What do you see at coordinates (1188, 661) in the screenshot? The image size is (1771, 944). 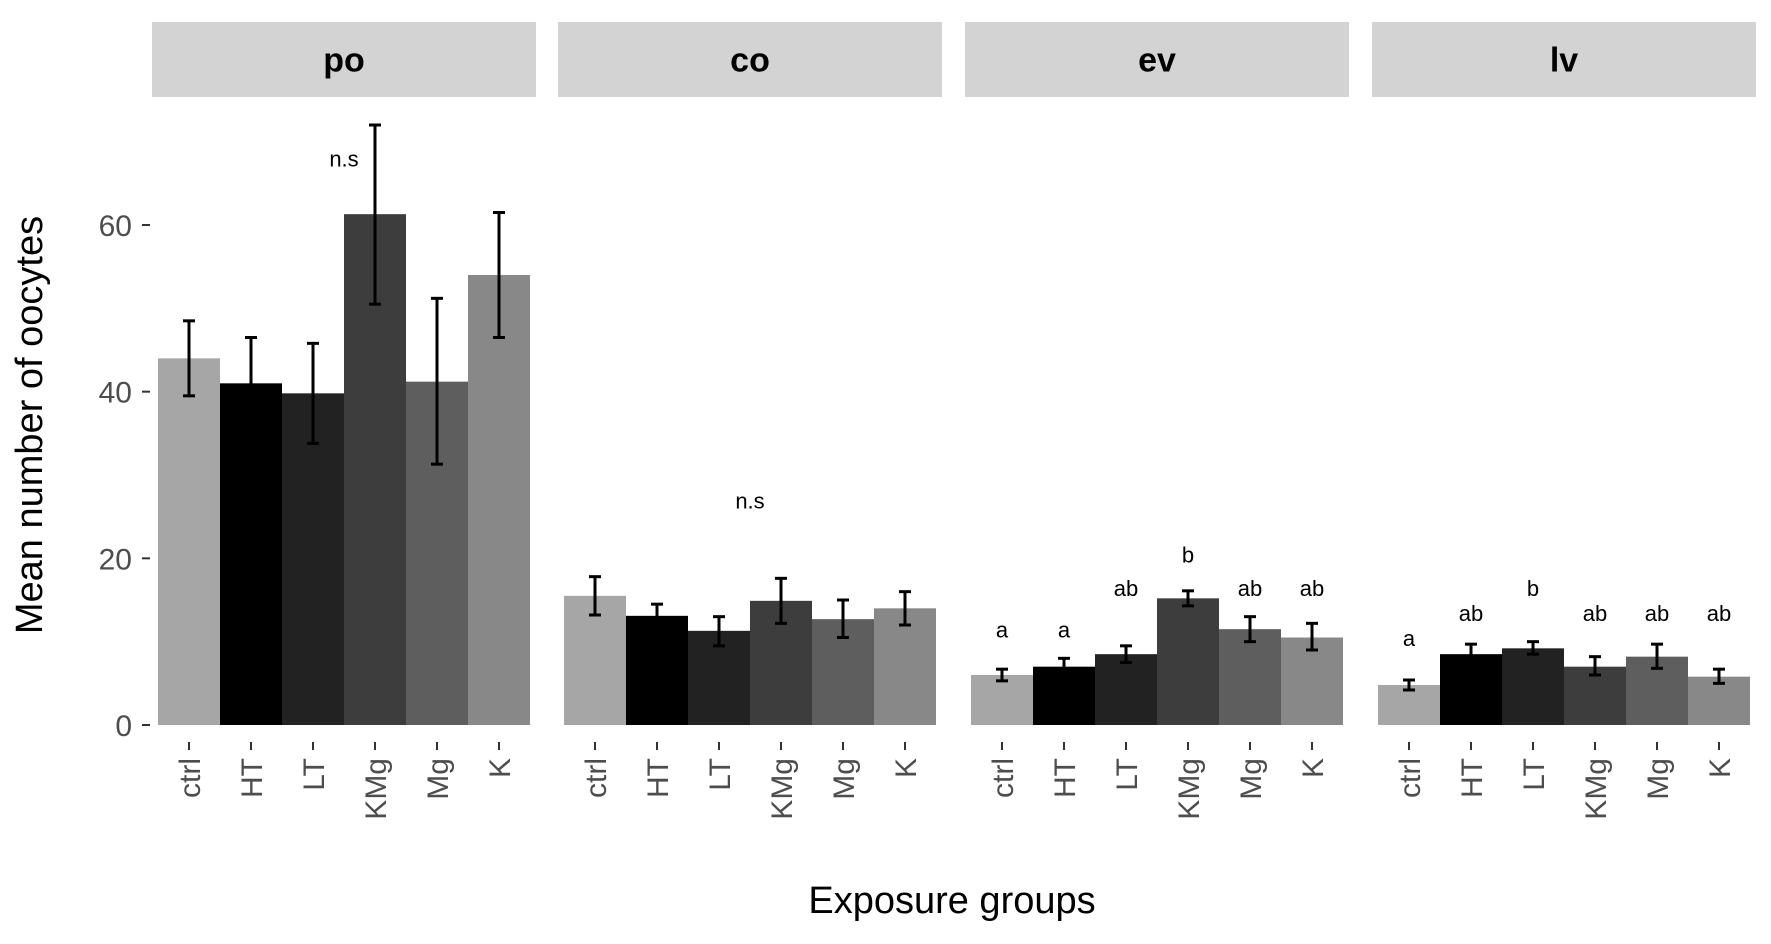 I see `bar-KMg` at bounding box center [1188, 661].